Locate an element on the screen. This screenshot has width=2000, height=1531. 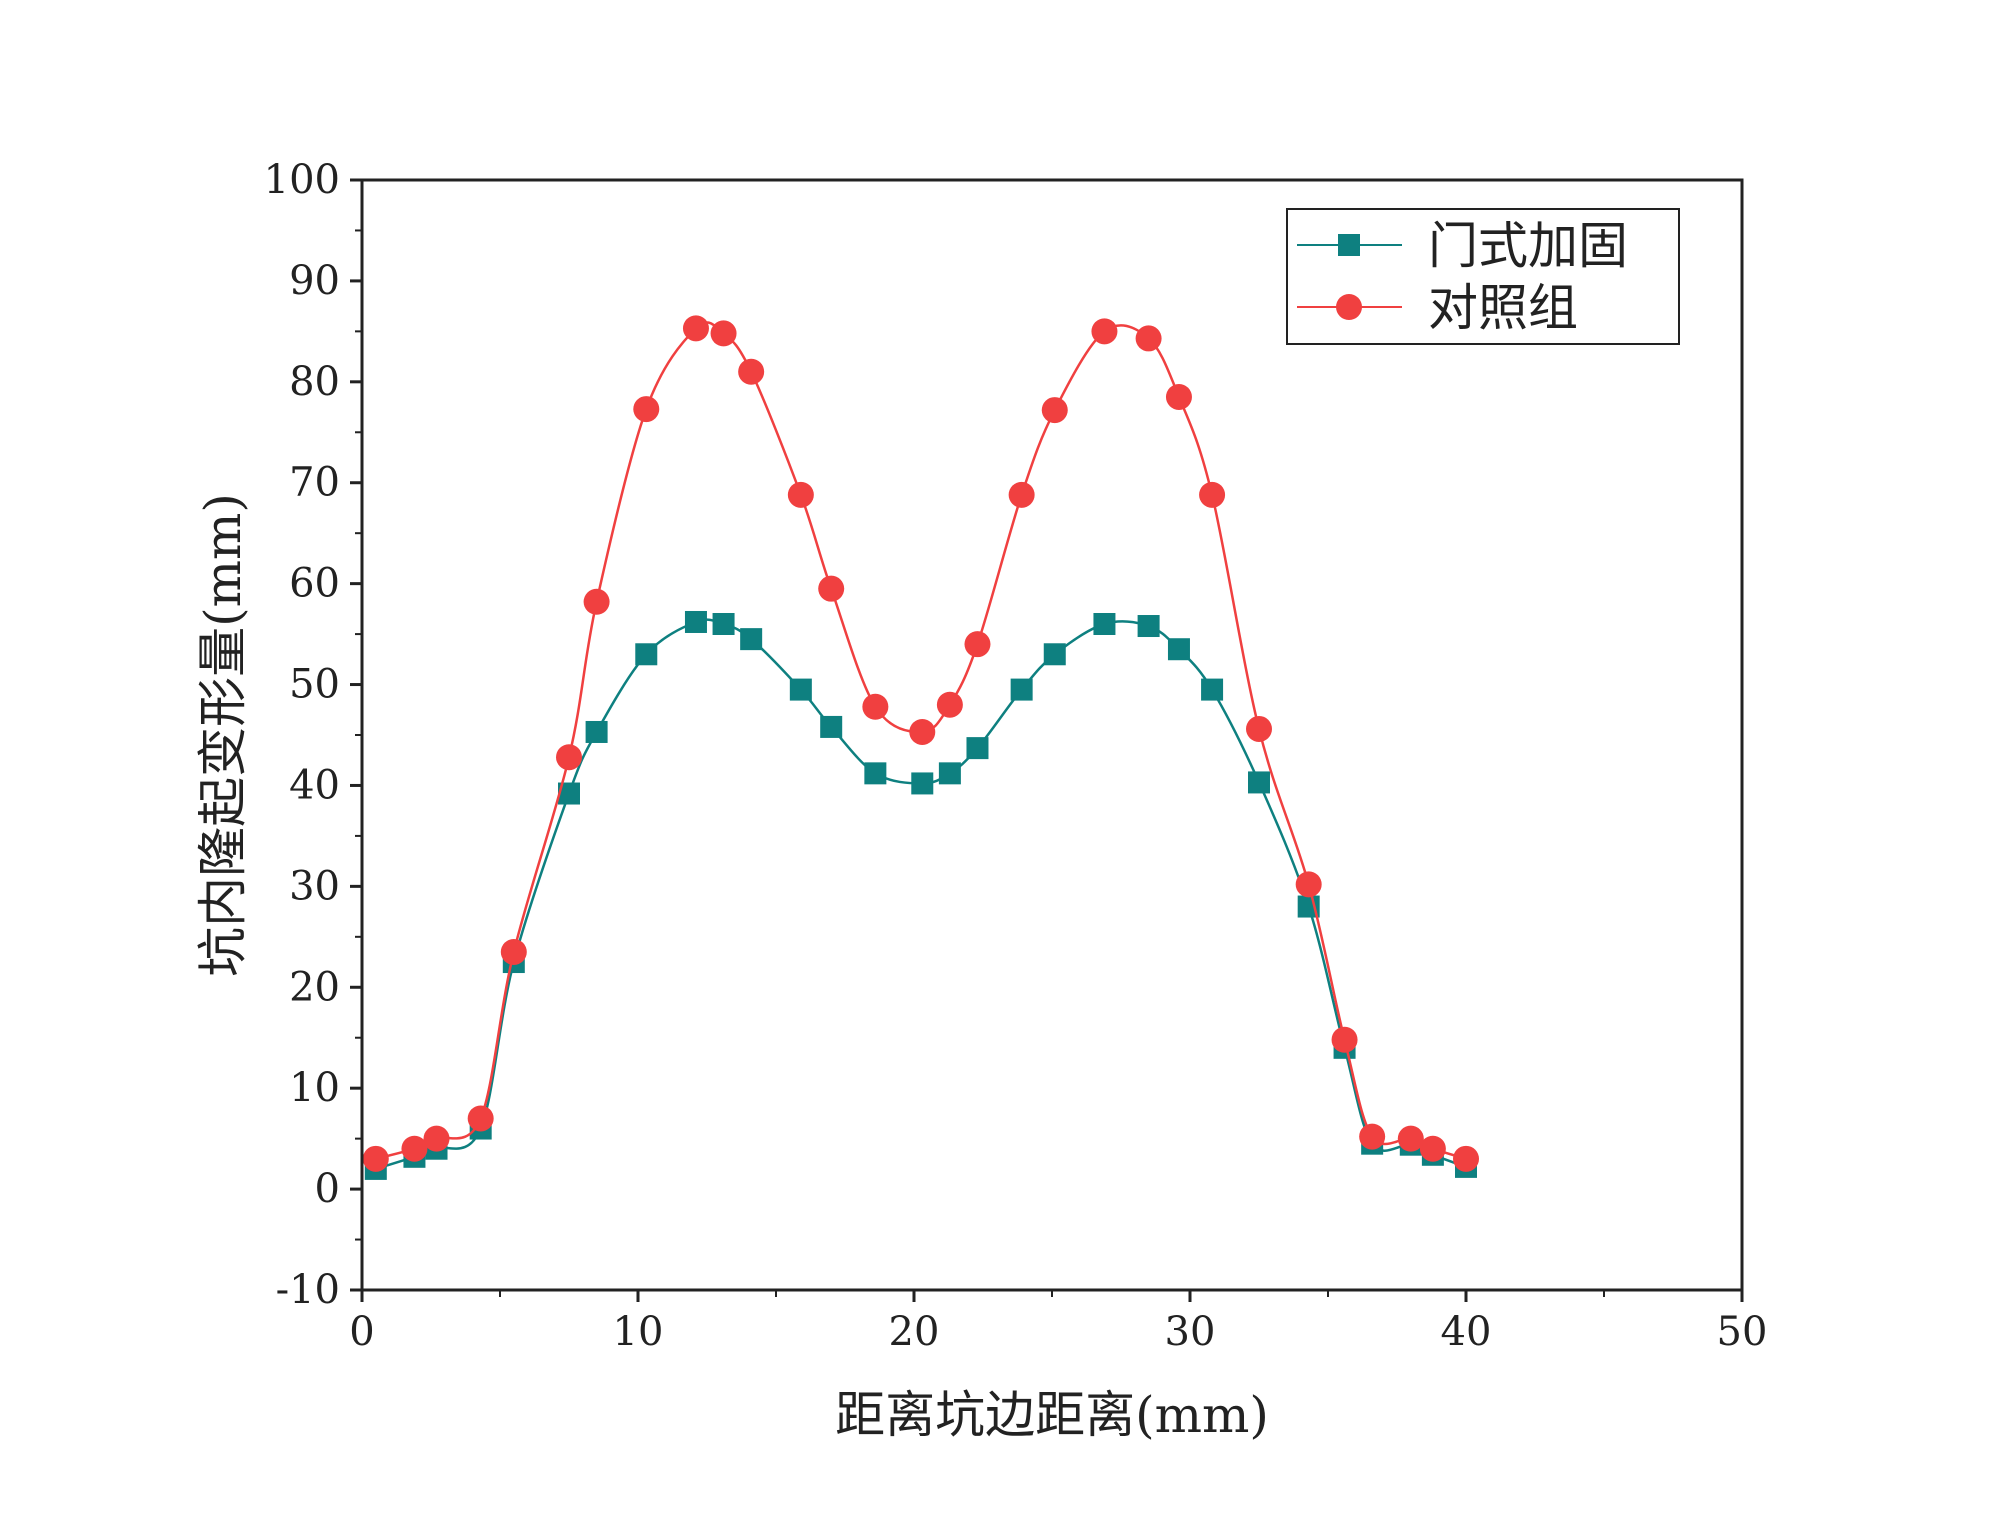
x-tick-label: 10 is located at coordinates (638, 1332).